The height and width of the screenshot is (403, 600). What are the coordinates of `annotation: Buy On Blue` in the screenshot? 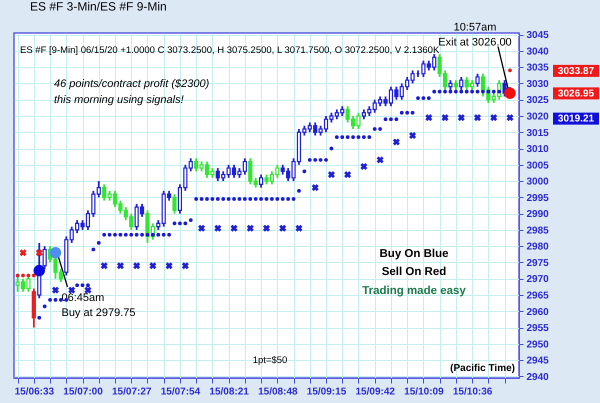 It's located at (414, 254).